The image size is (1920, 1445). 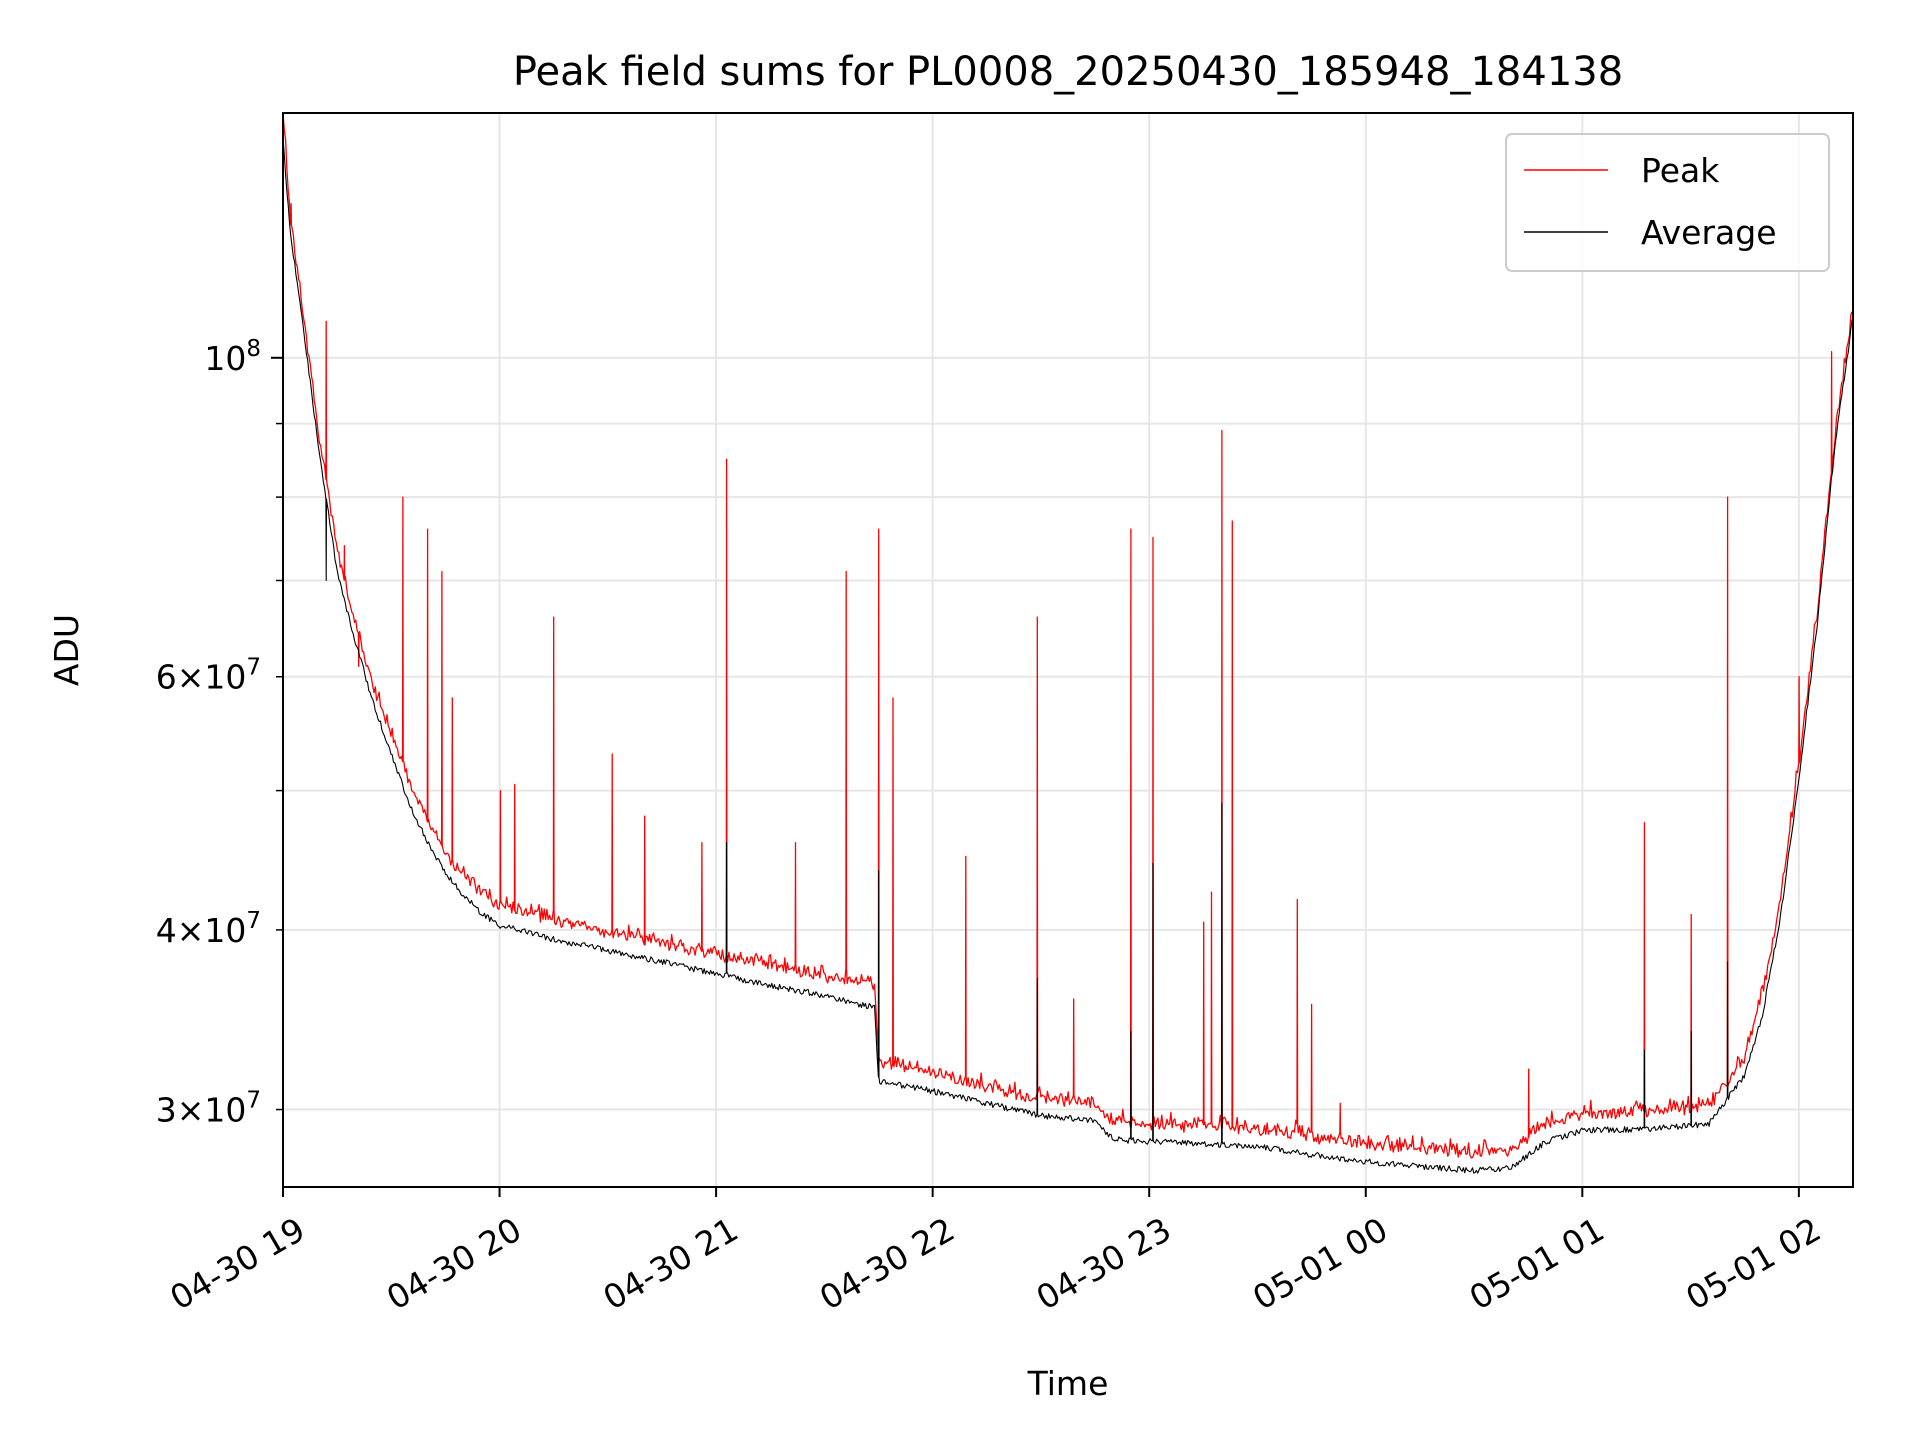 What do you see at coordinates (219, 733) in the screenshot?
I see `y-axis: 108 3×107 4×107 6×107` at bounding box center [219, 733].